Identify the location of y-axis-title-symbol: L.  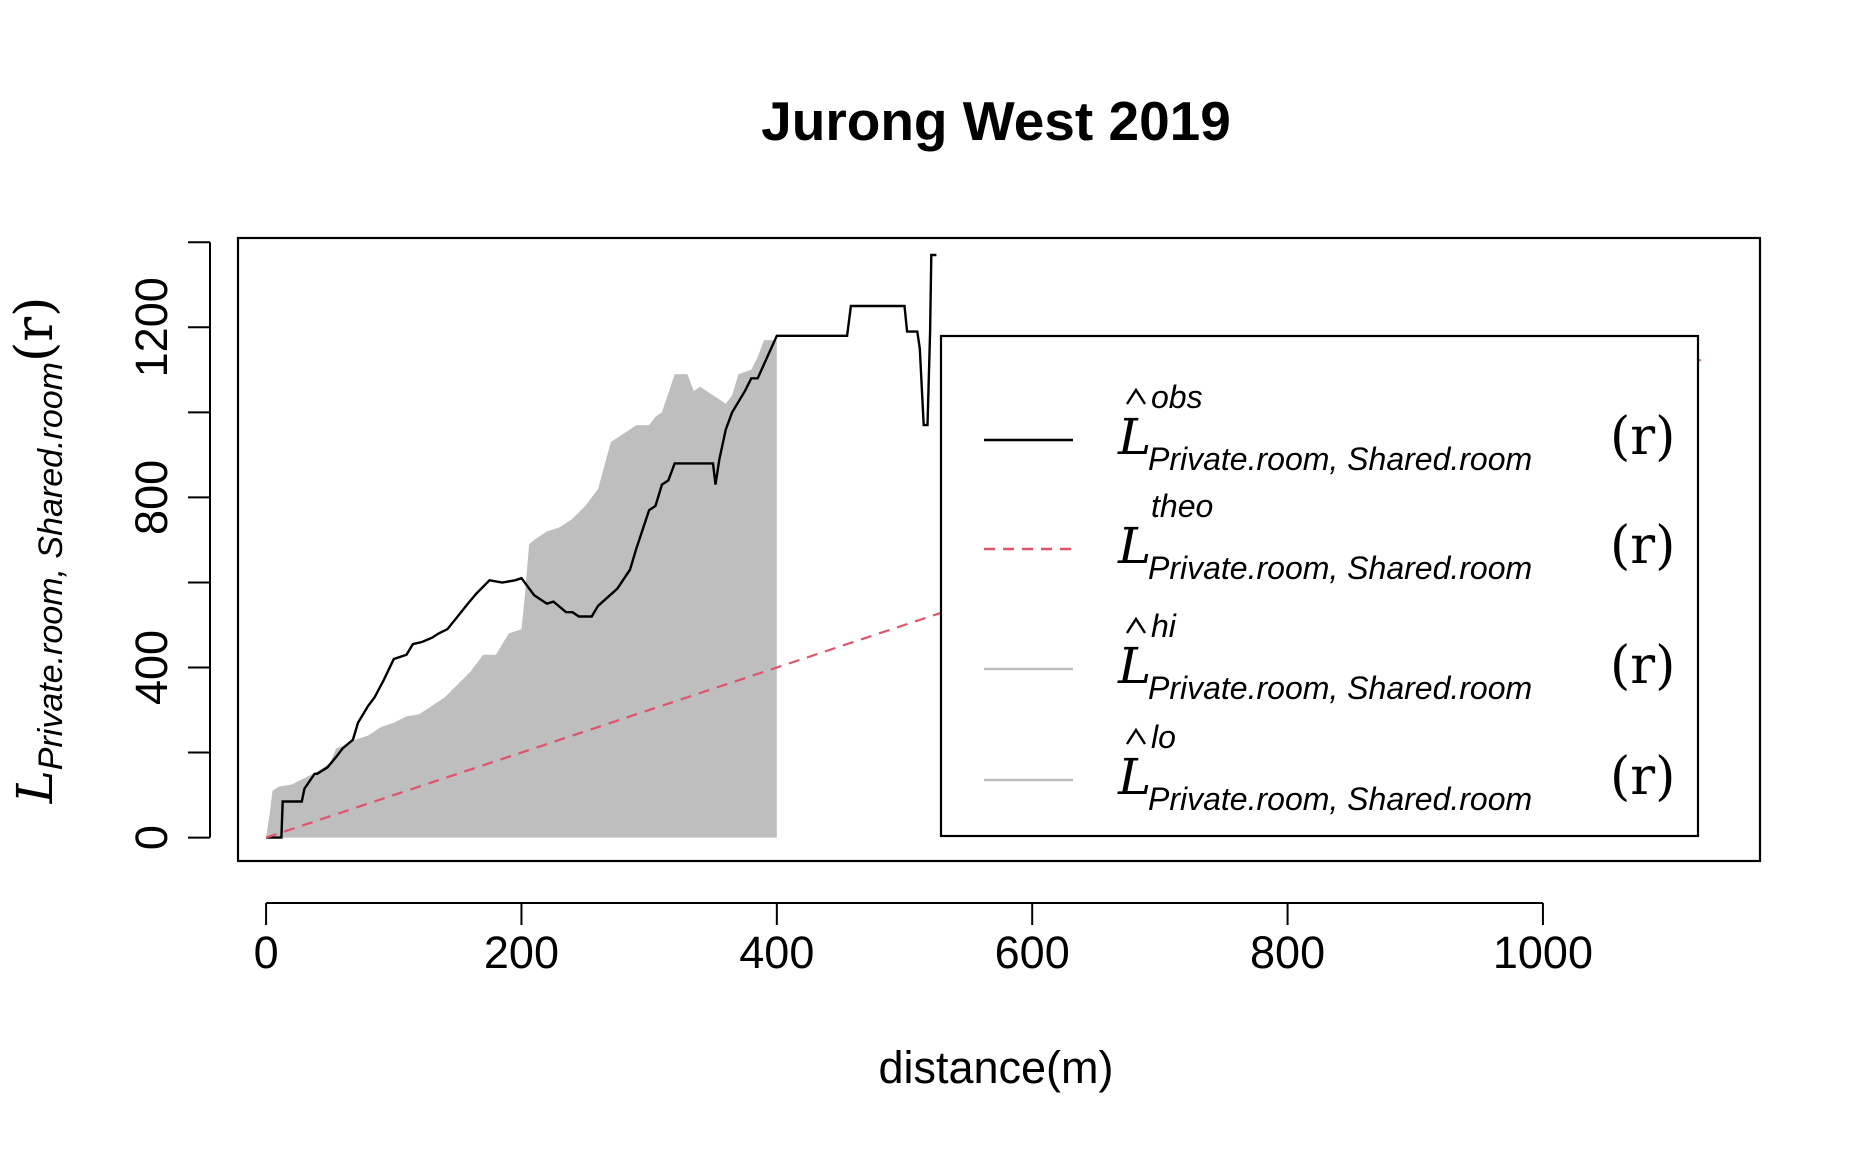
(35, 787).